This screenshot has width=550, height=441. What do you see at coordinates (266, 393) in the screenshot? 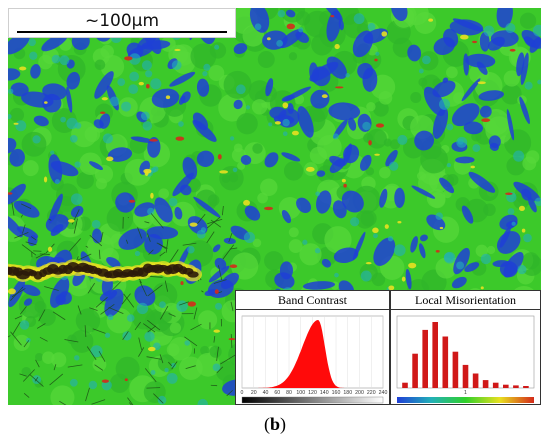
I see `bc-tick-label: 40` at bounding box center [266, 393].